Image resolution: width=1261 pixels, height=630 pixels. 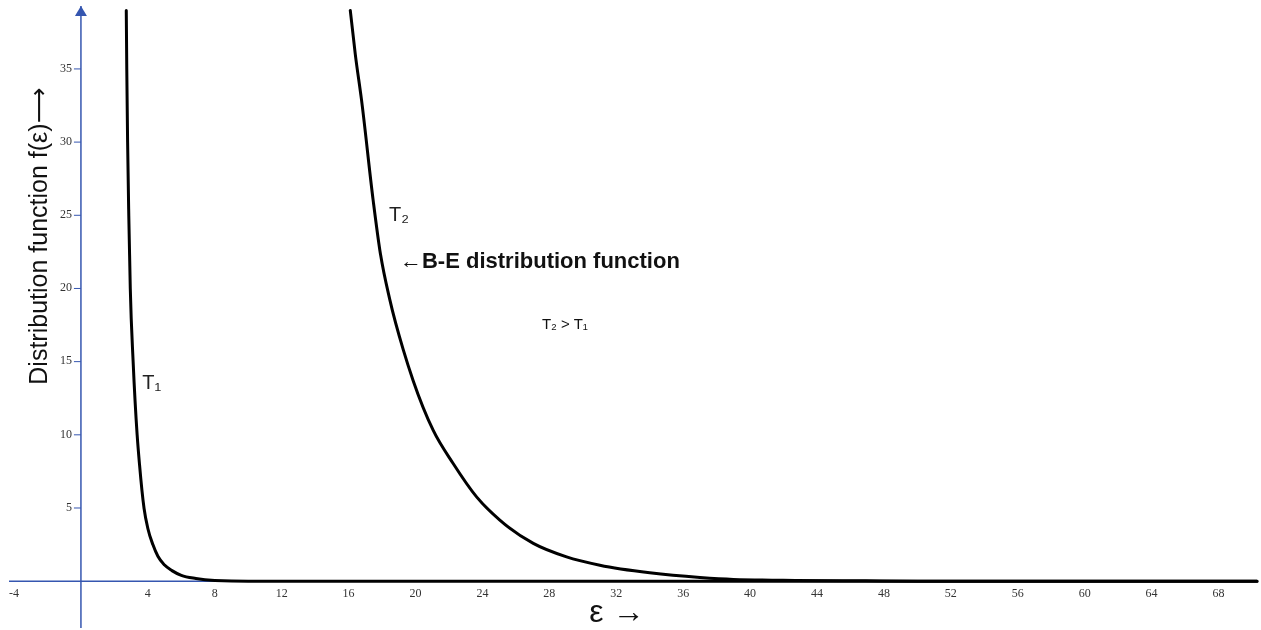 What do you see at coordinates (817, 593) in the screenshot?
I see `x-tick-label: 44` at bounding box center [817, 593].